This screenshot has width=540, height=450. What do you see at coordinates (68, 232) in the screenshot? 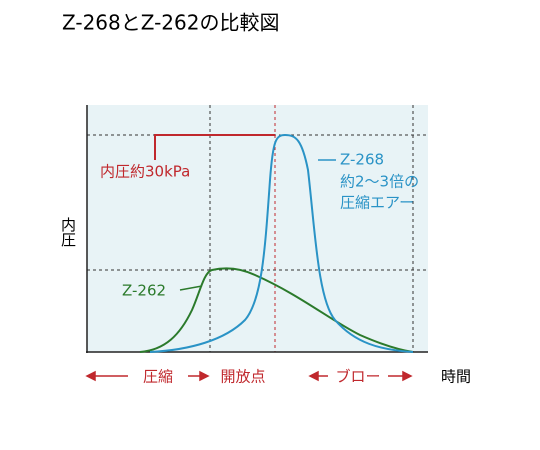
I see `y-axis-label: 内圧` at bounding box center [68, 232].